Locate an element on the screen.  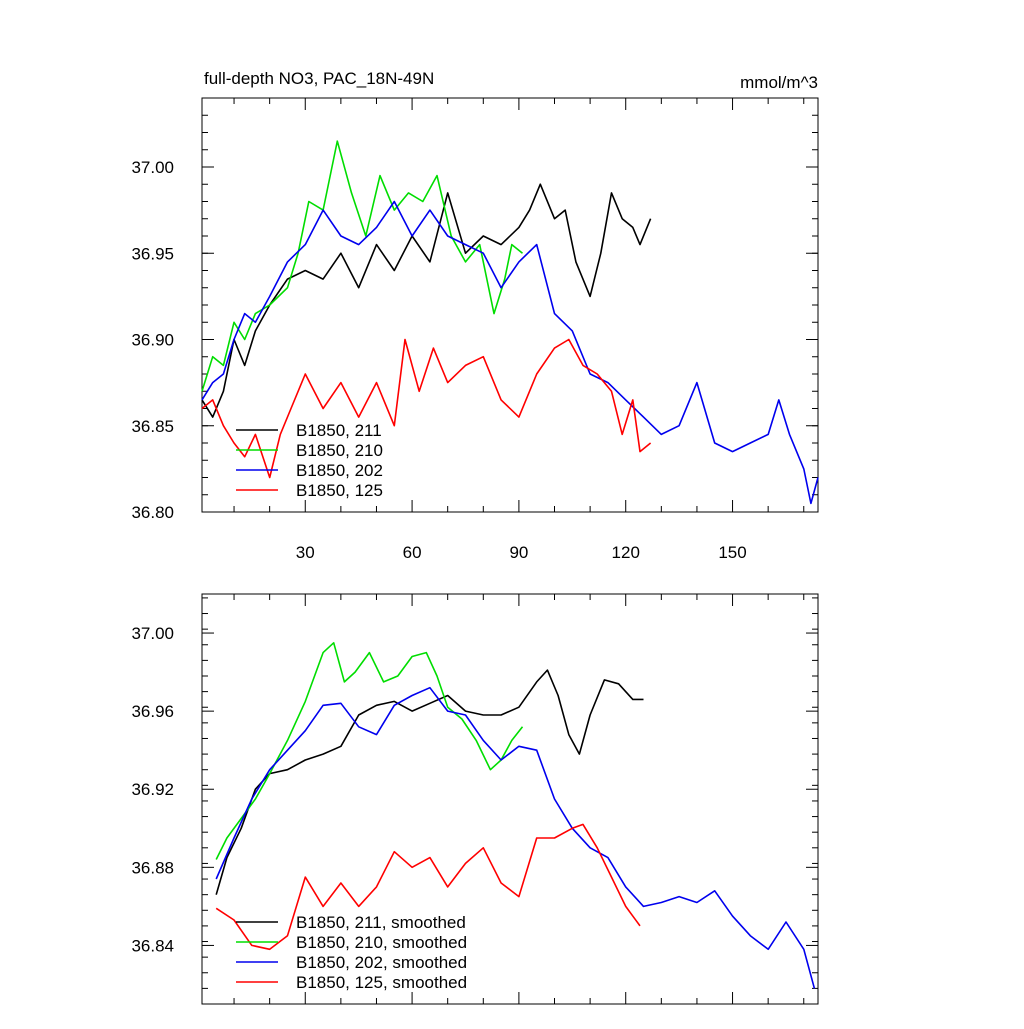
y-tick-label: 36.84 is located at coordinates (152, 945).